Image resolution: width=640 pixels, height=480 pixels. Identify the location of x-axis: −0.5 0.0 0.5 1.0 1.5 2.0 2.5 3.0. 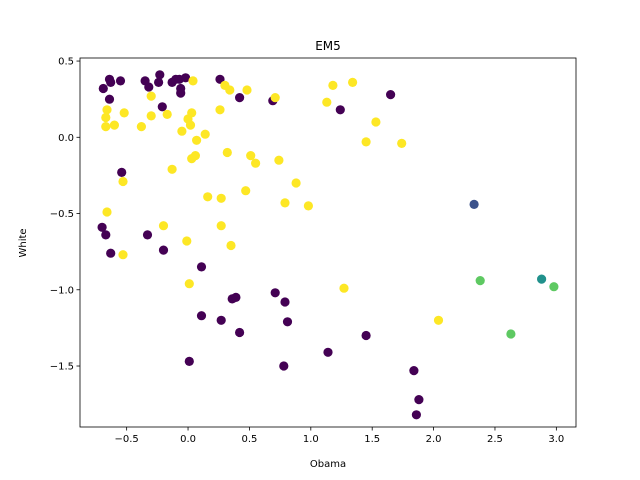
(339, 436).